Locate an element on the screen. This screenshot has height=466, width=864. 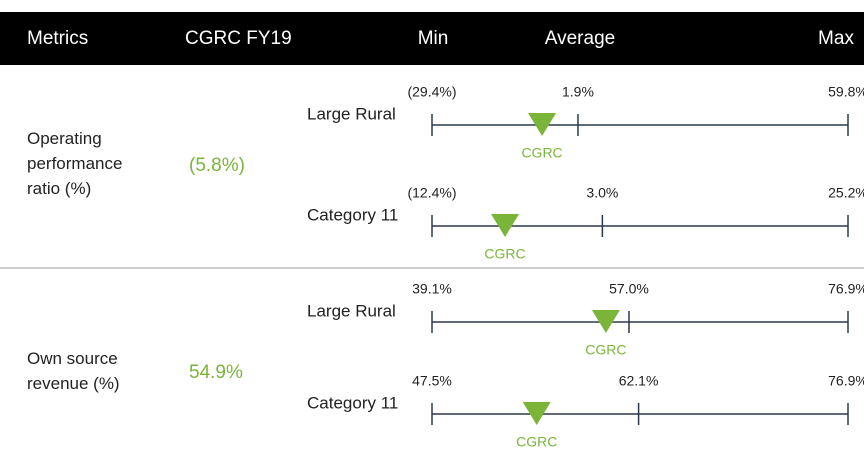
range-label: 57.0% is located at coordinates (629, 289).